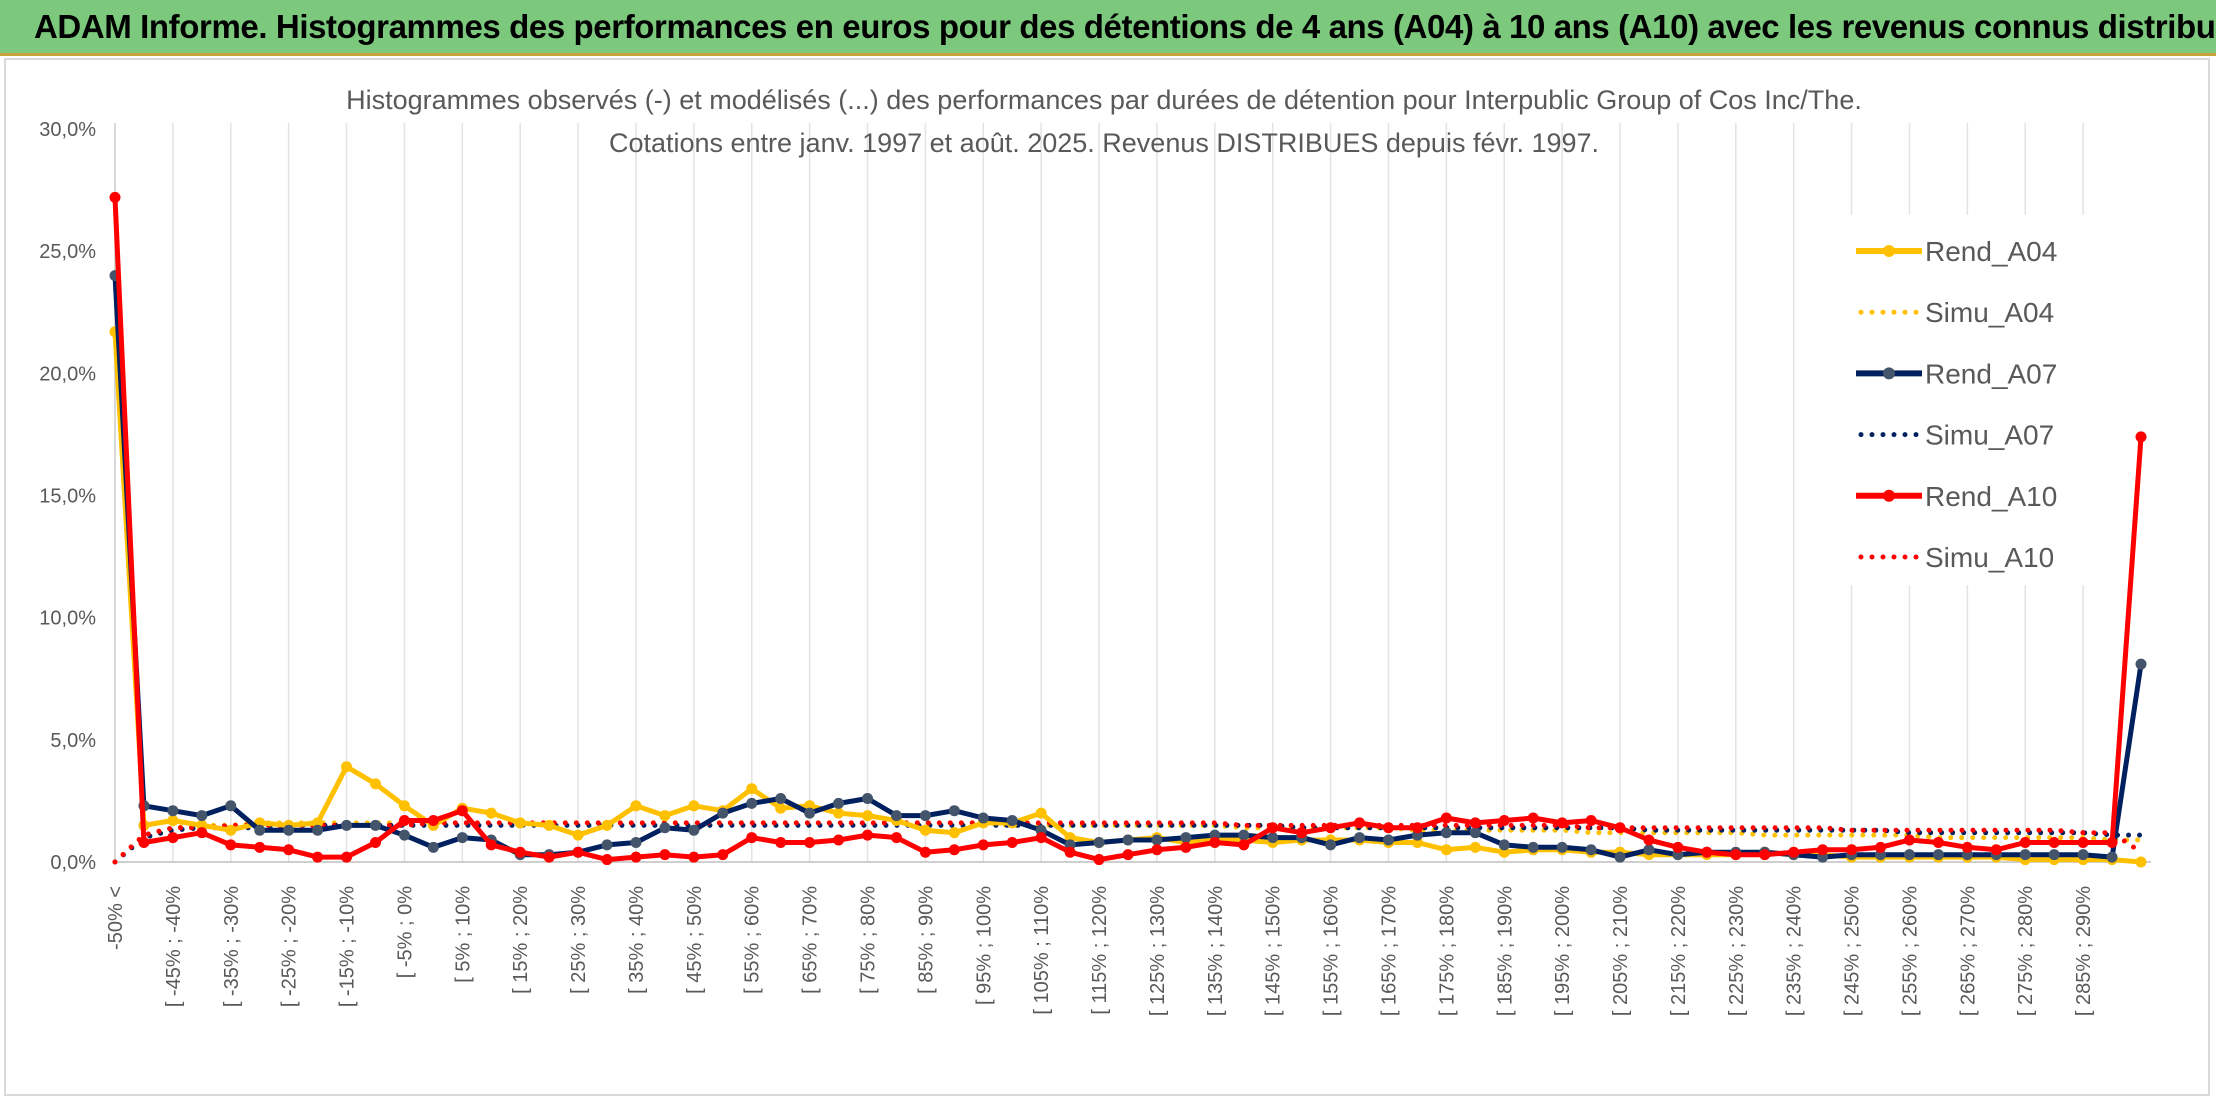 Image resolution: width=2216 pixels, height=1102 pixels. I want to click on series-line-simu-a10, so click(1128, 842).